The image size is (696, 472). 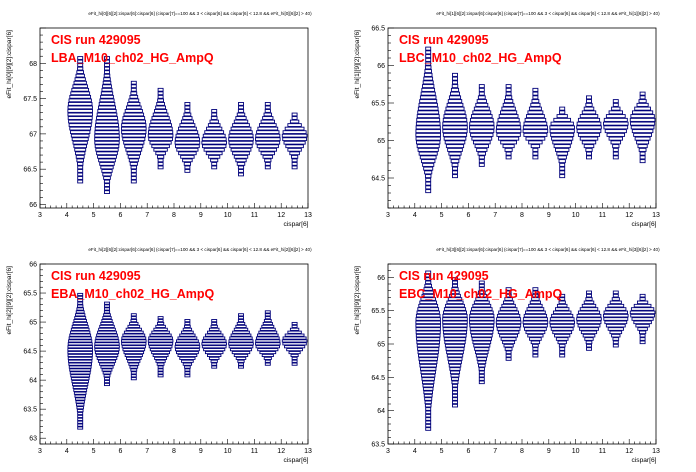 I want to click on y-tick-label: 65, so click(x=381, y=345).